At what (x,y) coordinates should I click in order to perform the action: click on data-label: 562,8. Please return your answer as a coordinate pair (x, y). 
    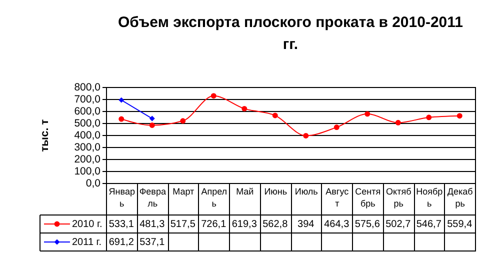
    Looking at the image, I should click on (275, 224).